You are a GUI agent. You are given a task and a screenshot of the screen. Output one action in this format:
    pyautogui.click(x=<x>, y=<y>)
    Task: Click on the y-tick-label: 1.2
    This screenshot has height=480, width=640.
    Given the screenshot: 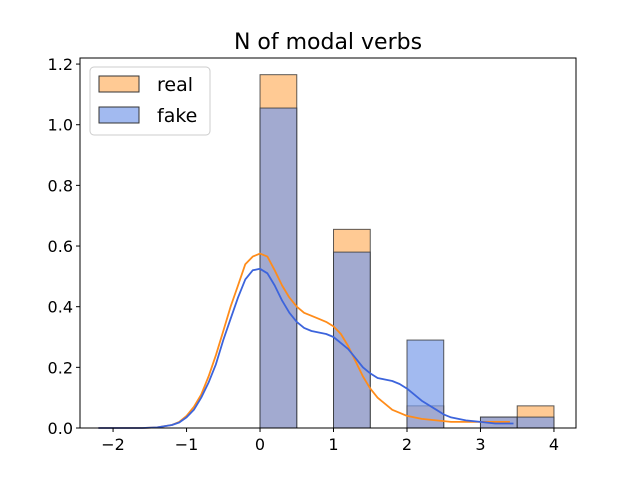 What is the action you would take?
    pyautogui.click(x=60, y=64)
    